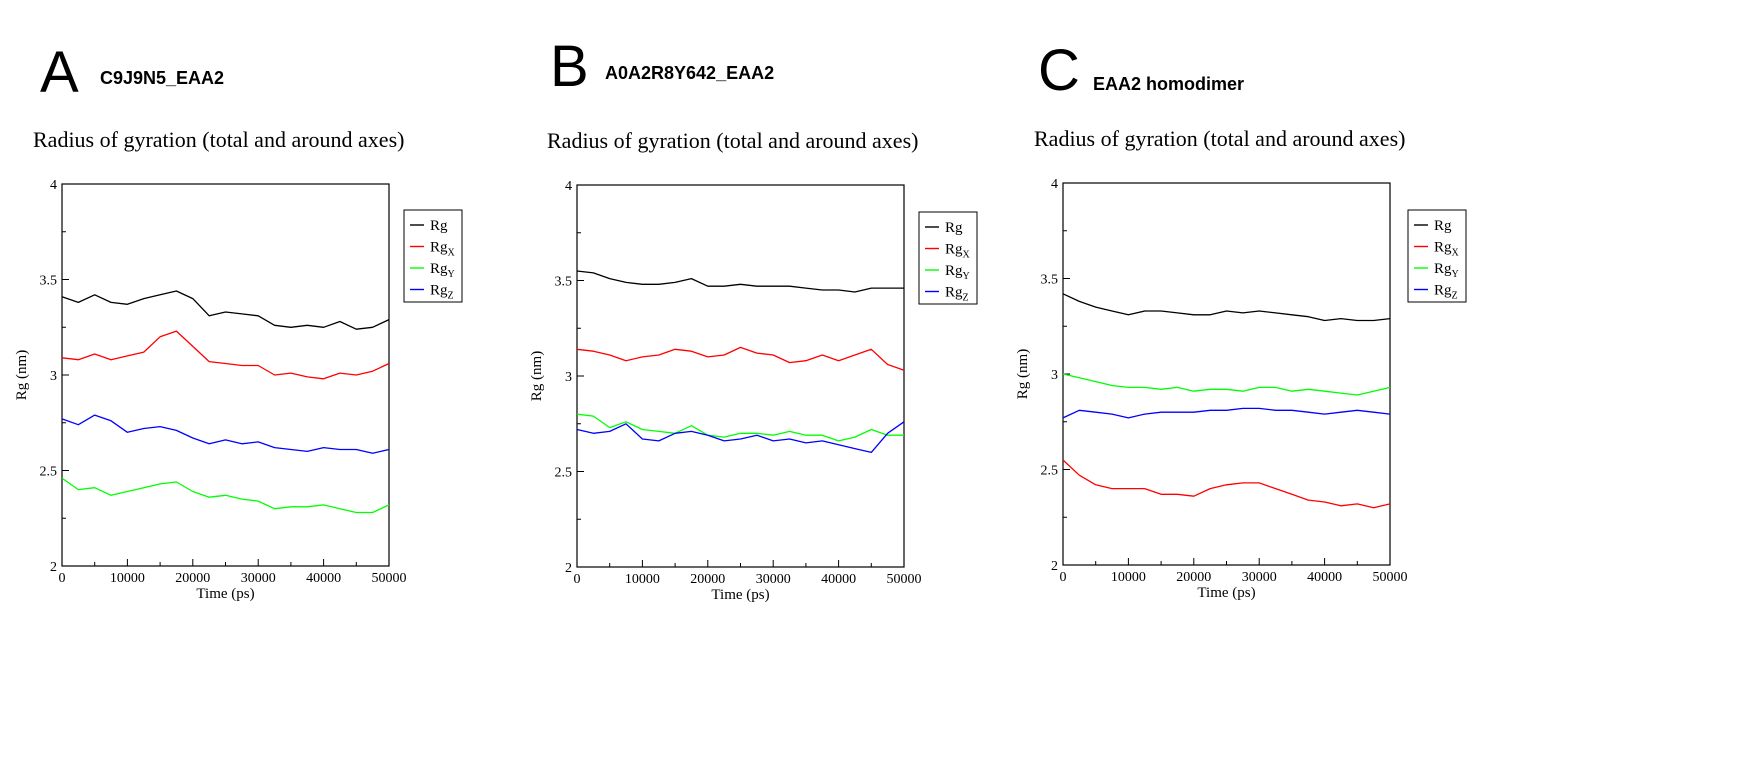 Image resolution: width=1755 pixels, height=766 pixels. Describe the element at coordinates (59, 72) in the screenshot. I see `panel-letter: A` at that location.